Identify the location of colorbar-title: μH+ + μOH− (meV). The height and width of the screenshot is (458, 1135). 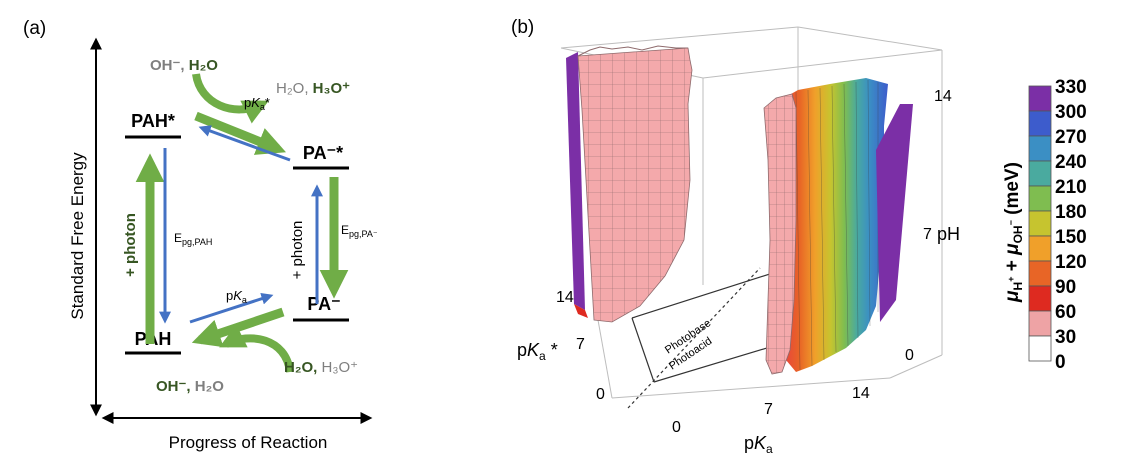
(1013, 232).